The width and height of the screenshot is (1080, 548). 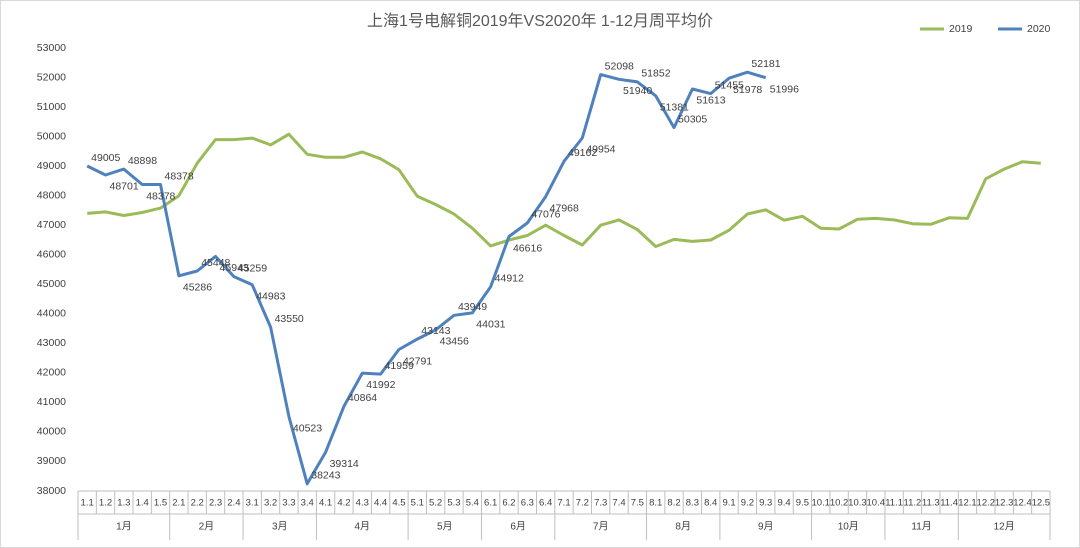 I want to click on x-tick-label: 4.3, so click(x=362, y=503).